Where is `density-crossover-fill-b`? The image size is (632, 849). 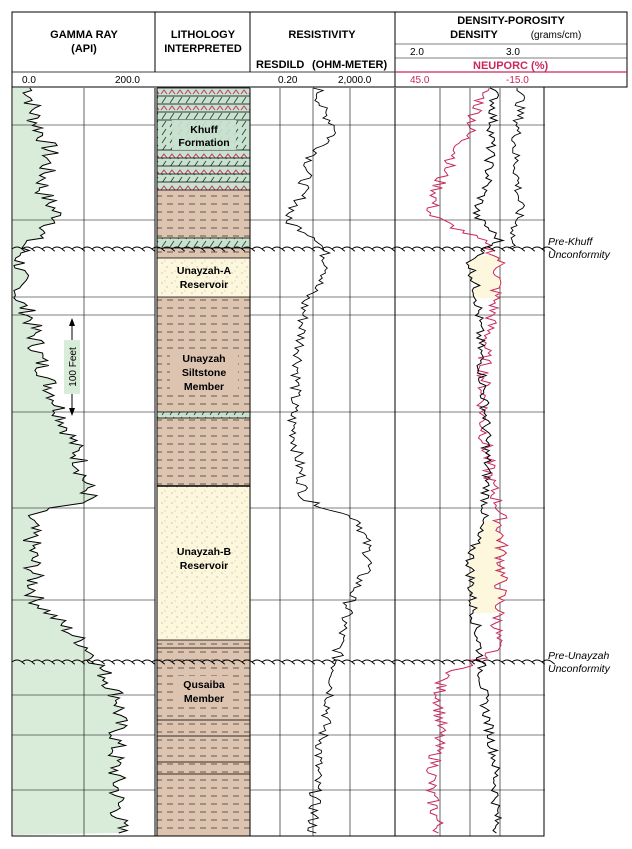
density-crossover-fill-b is located at coordinates (486, 566).